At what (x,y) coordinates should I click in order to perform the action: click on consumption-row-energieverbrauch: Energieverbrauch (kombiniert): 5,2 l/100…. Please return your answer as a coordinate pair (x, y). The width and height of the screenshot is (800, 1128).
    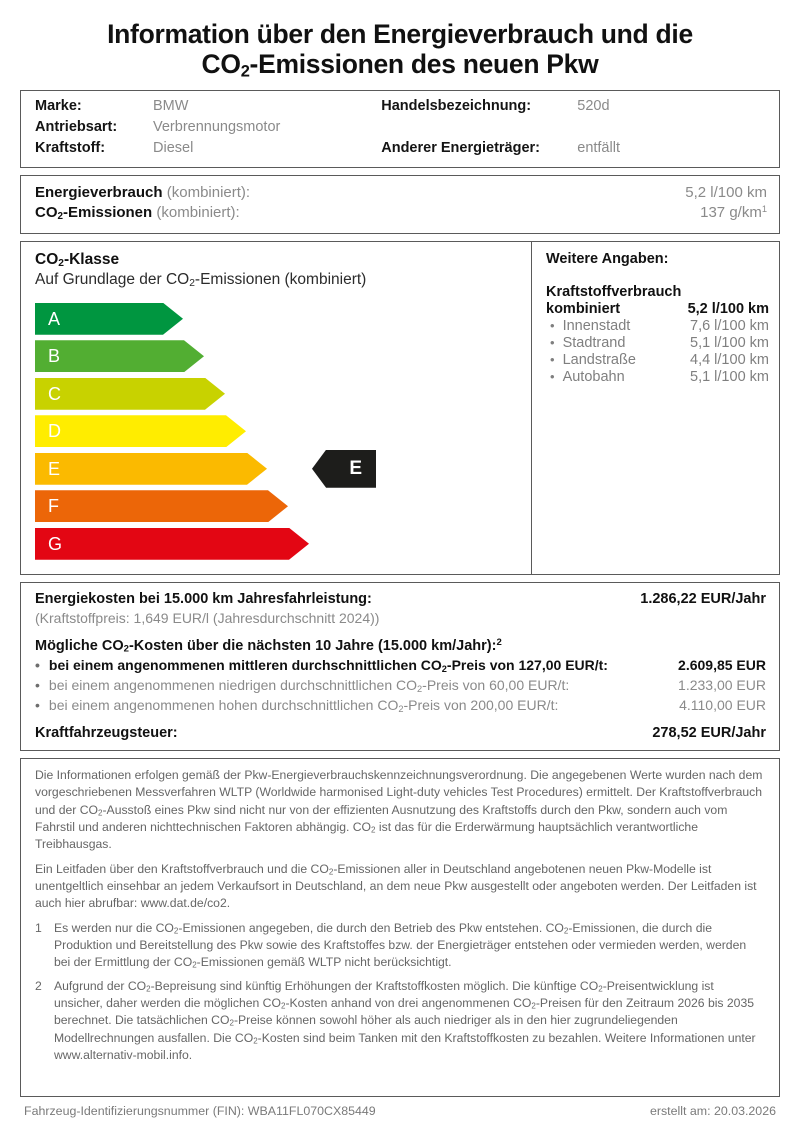
    Looking at the image, I should click on (401, 194).